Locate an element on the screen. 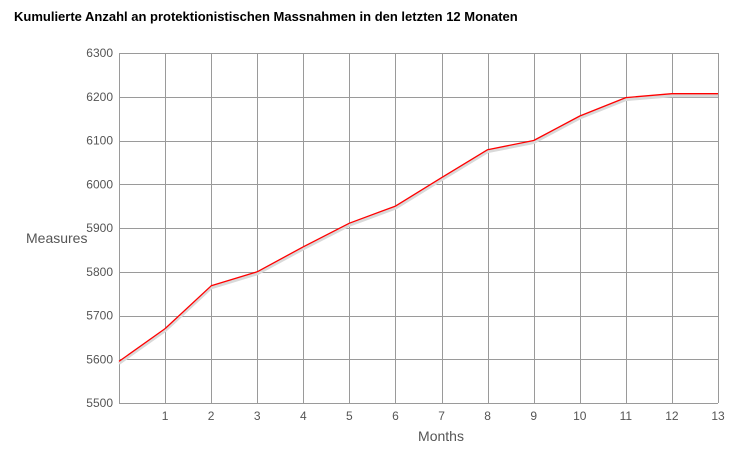 The width and height of the screenshot is (737, 452). y-tick-label: 5900 is located at coordinates (99, 228).